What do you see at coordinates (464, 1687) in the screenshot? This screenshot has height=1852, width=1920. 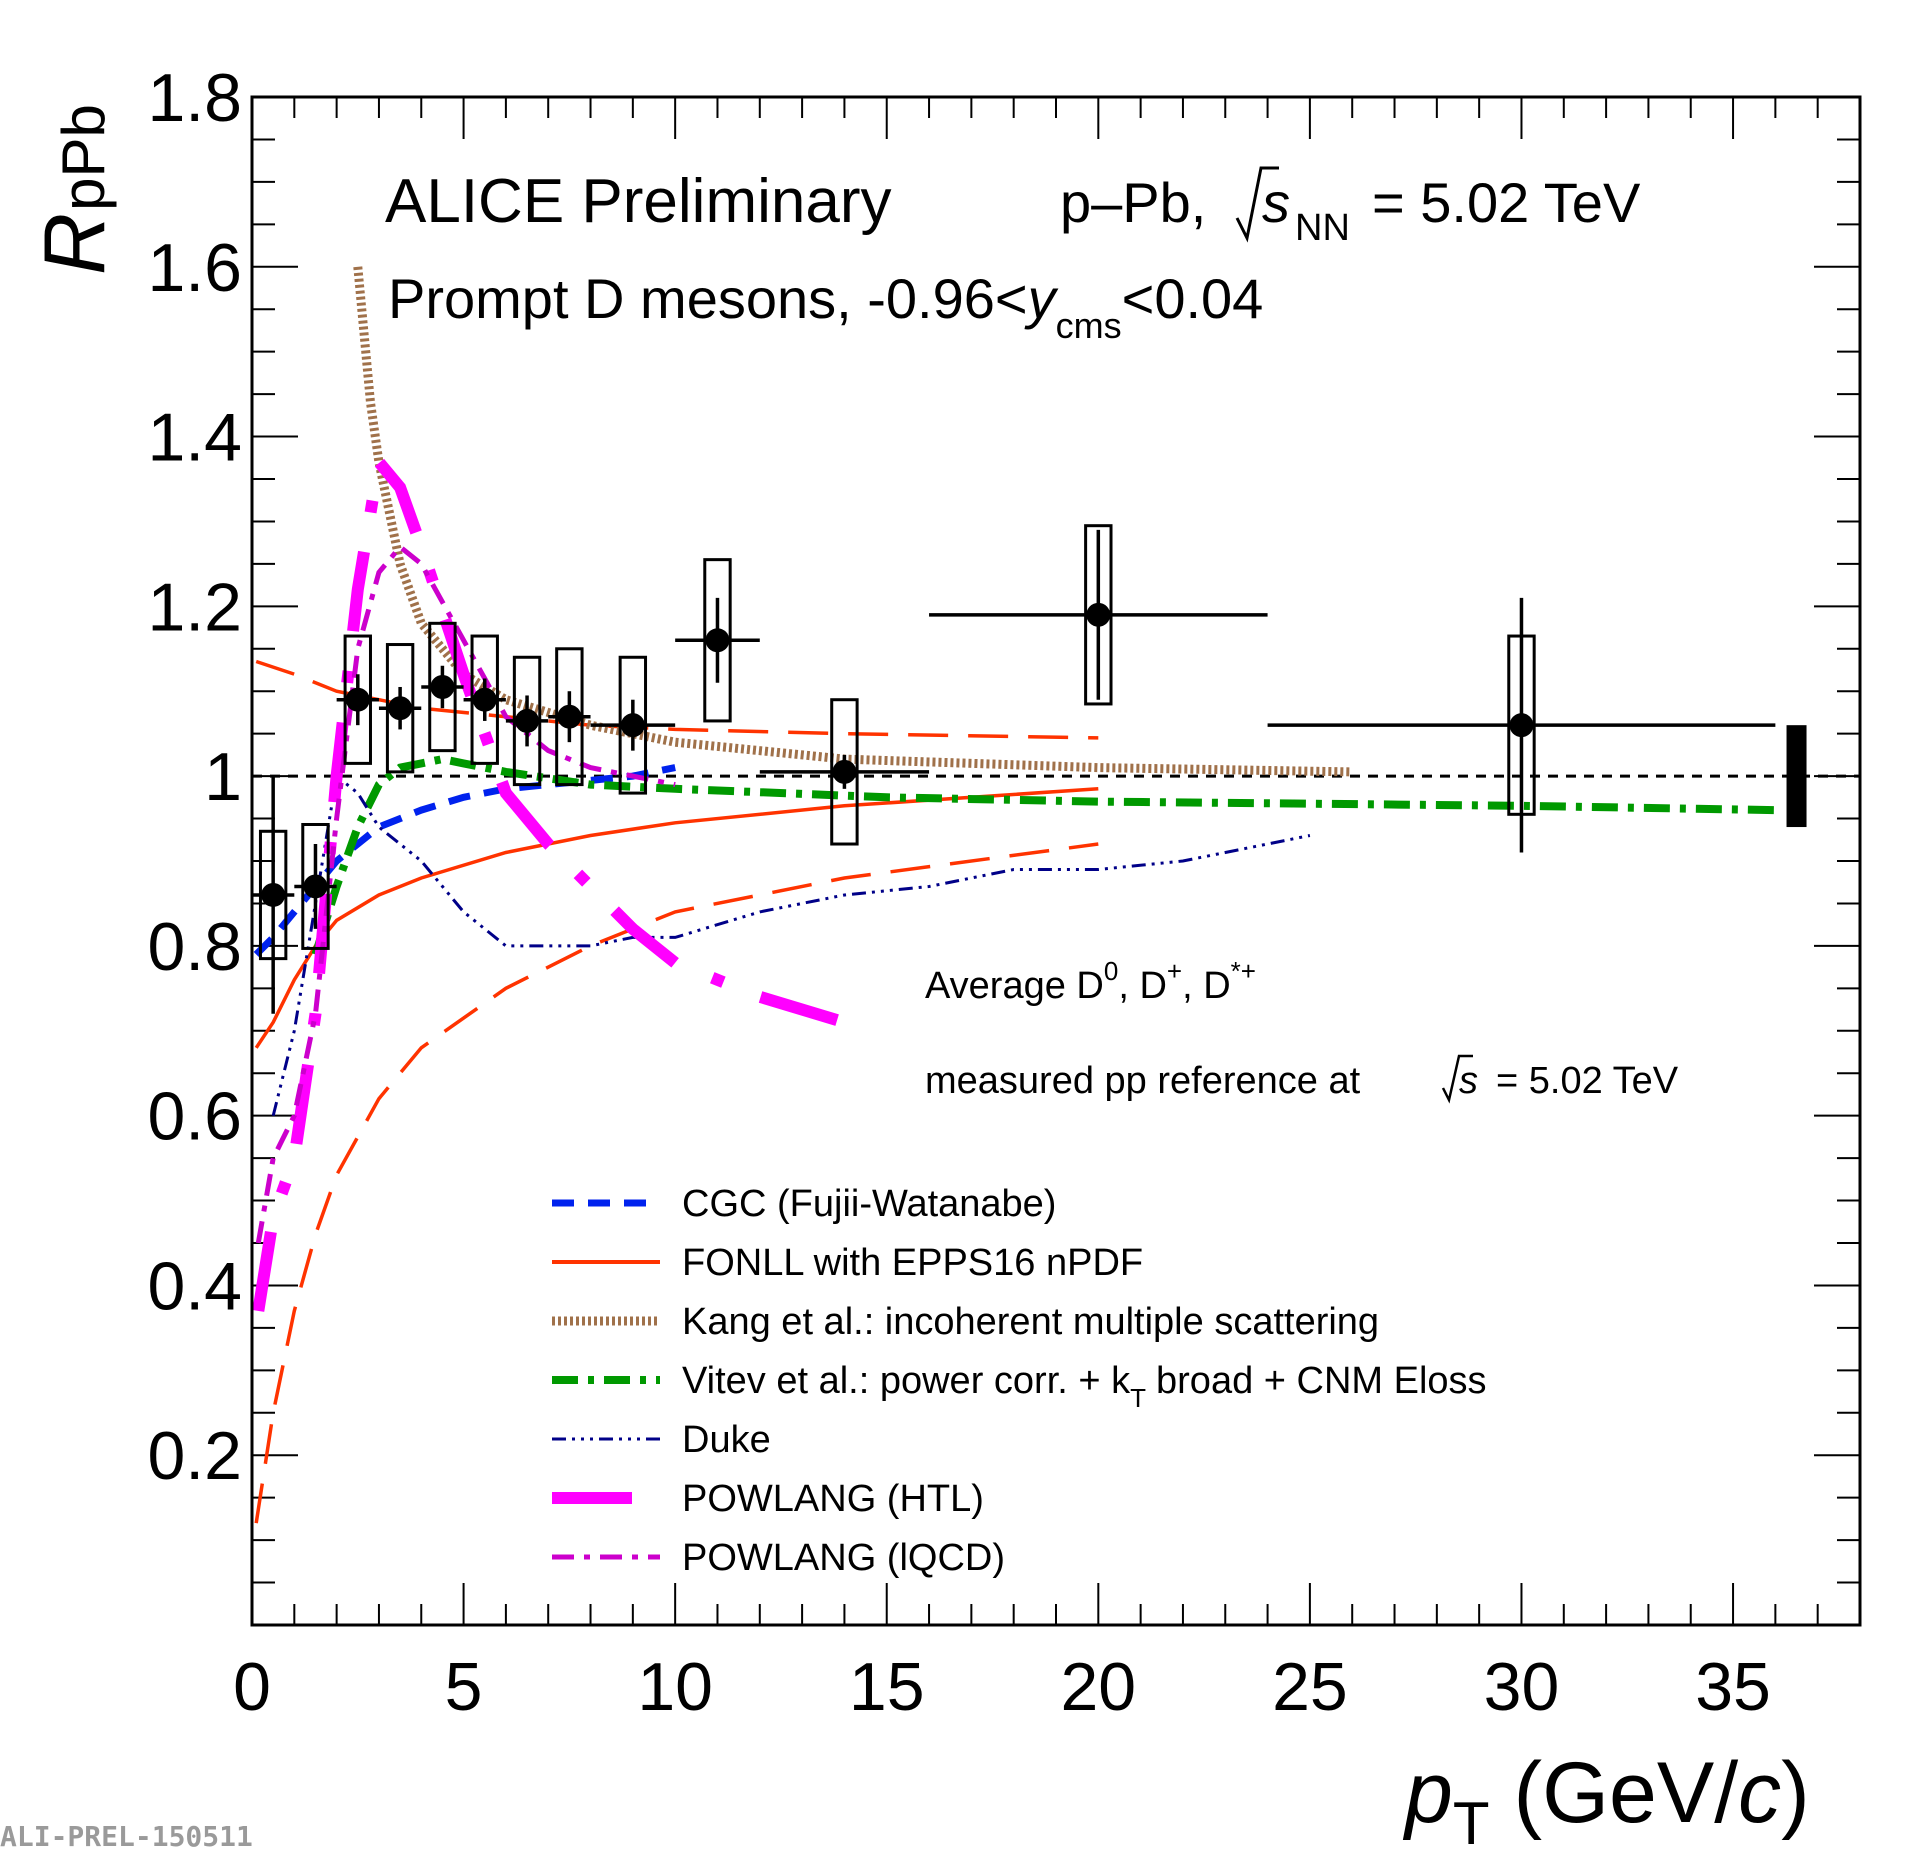 I see `x-tick-label: 5` at bounding box center [464, 1687].